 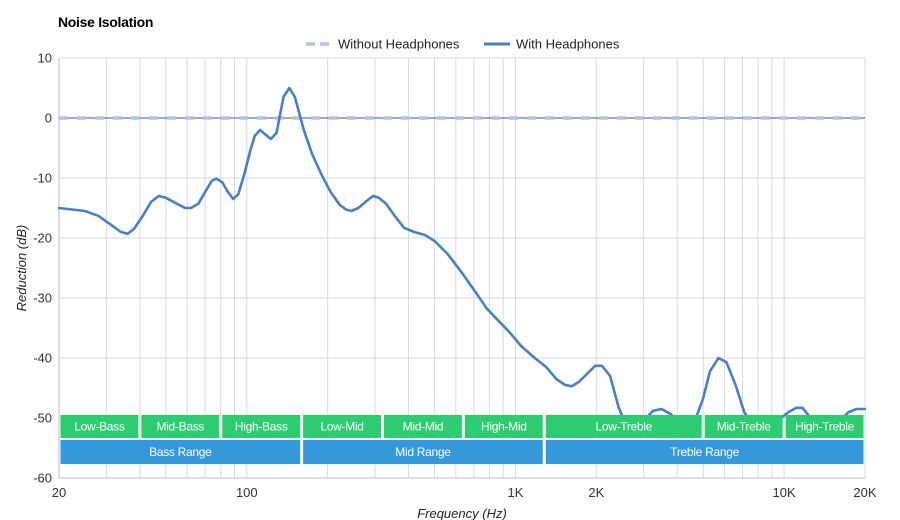 I want to click on x-tick-label: 2K, so click(x=596, y=492).